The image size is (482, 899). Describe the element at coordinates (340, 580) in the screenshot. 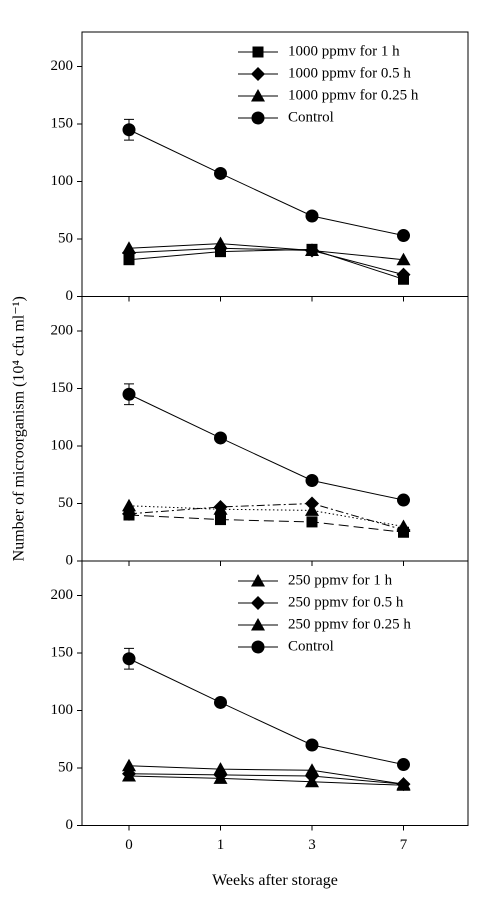

I see `legend-label: 250 ppmv for 1 h` at that location.